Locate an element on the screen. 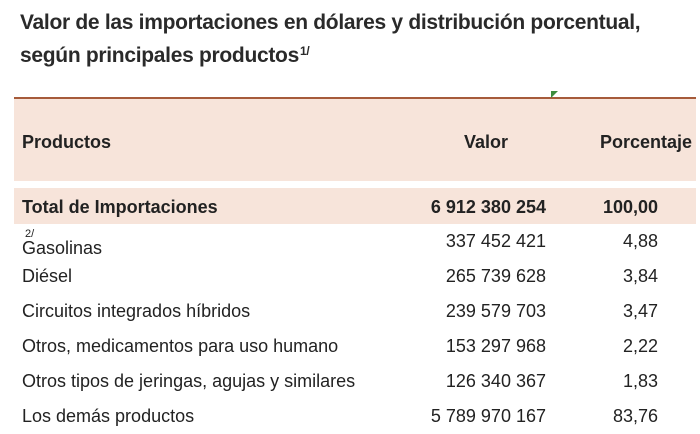 This screenshot has width=700, height=434. row-percent: 4,88 is located at coordinates (640, 241).